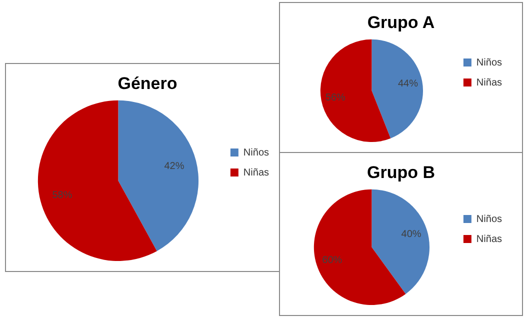 This screenshot has width=529, height=321. Describe the element at coordinates (62, 195) in the screenshot. I see `data-label: 58%` at that location.